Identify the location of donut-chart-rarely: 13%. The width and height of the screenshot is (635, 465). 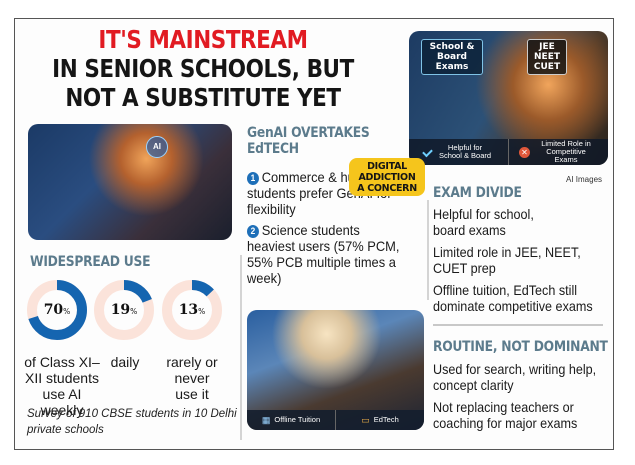
(192, 310).